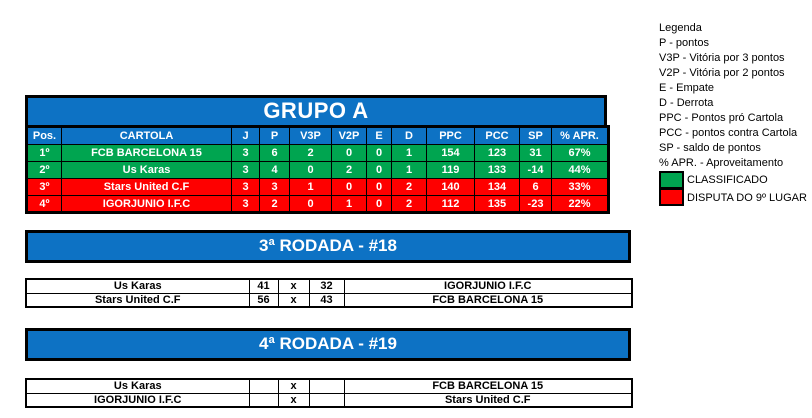 The image size is (812, 418). Describe the element at coordinates (245, 135) in the screenshot. I see `column-header-j: J` at that location.